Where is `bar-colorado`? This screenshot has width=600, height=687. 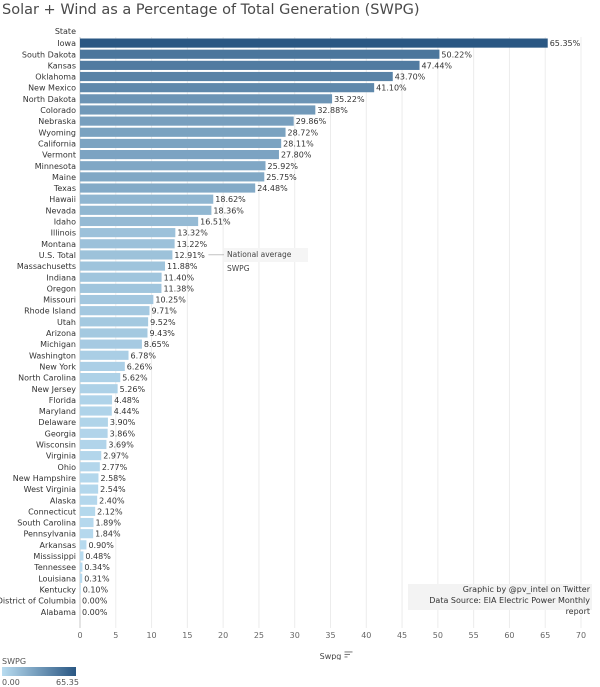 bar-colorado is located at coordinates (198, 110).